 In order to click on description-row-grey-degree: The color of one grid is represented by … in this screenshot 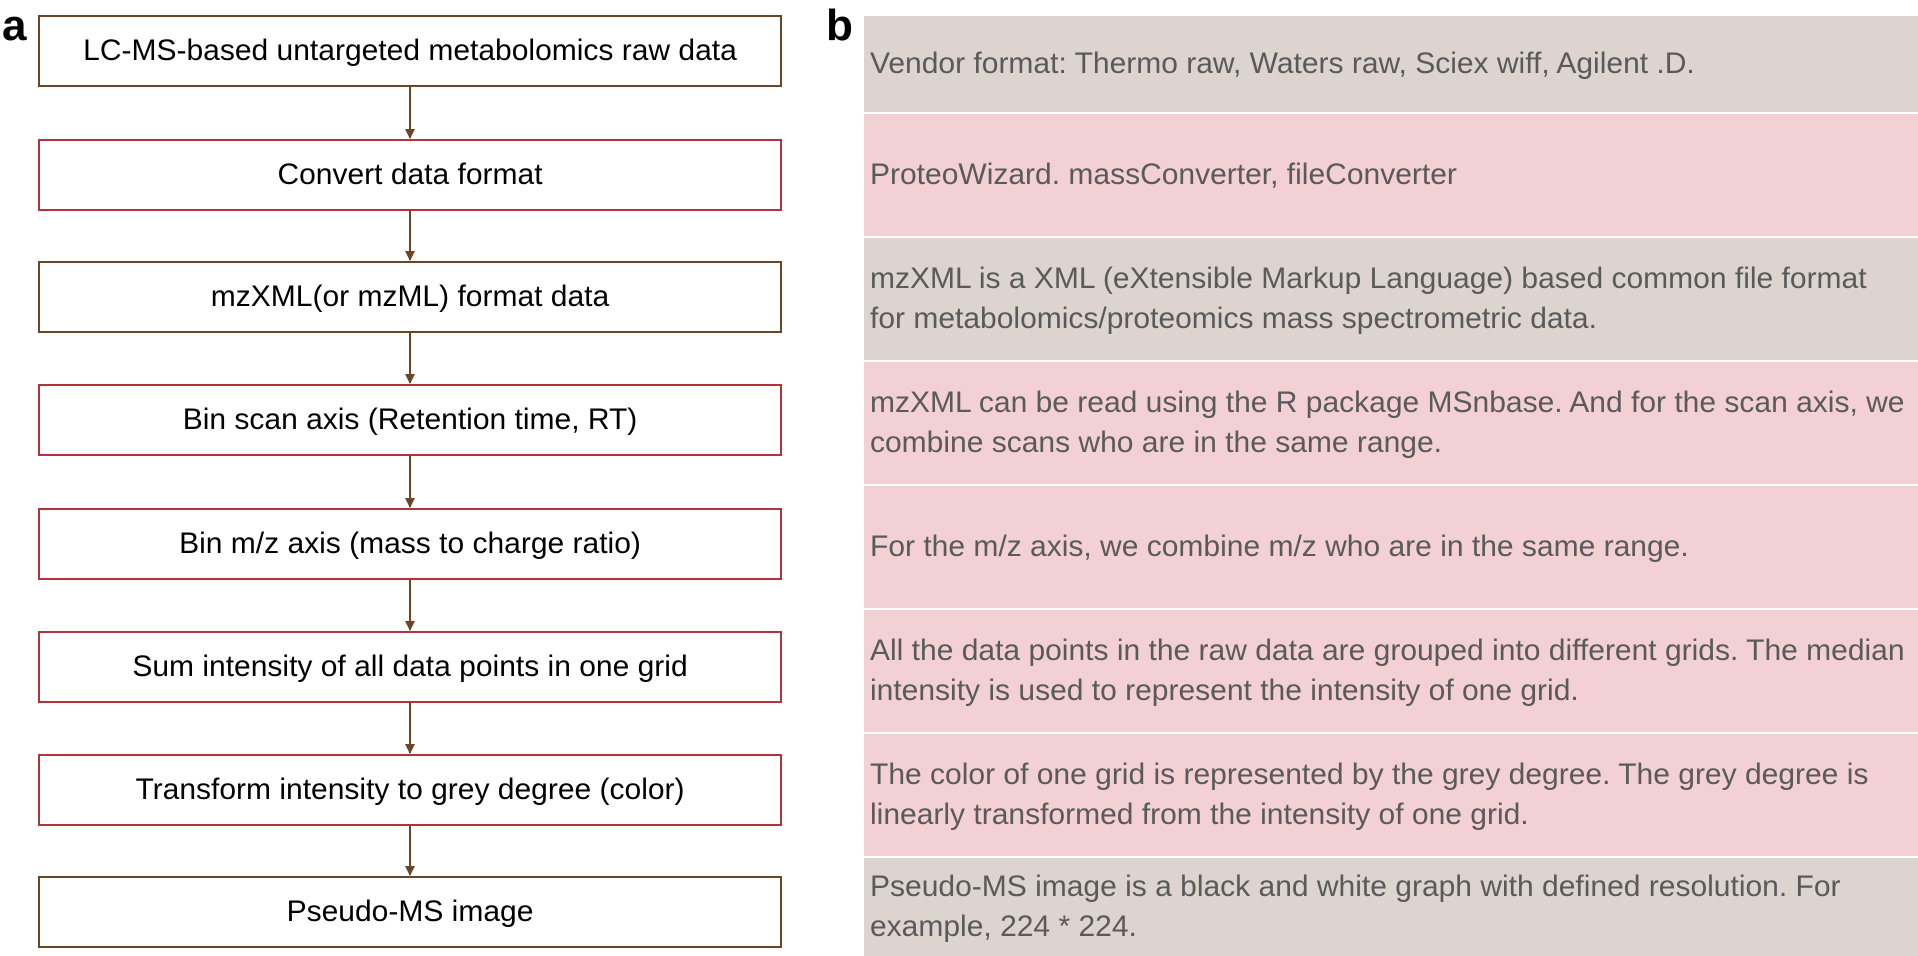, I will do `click(1391, 795)`.